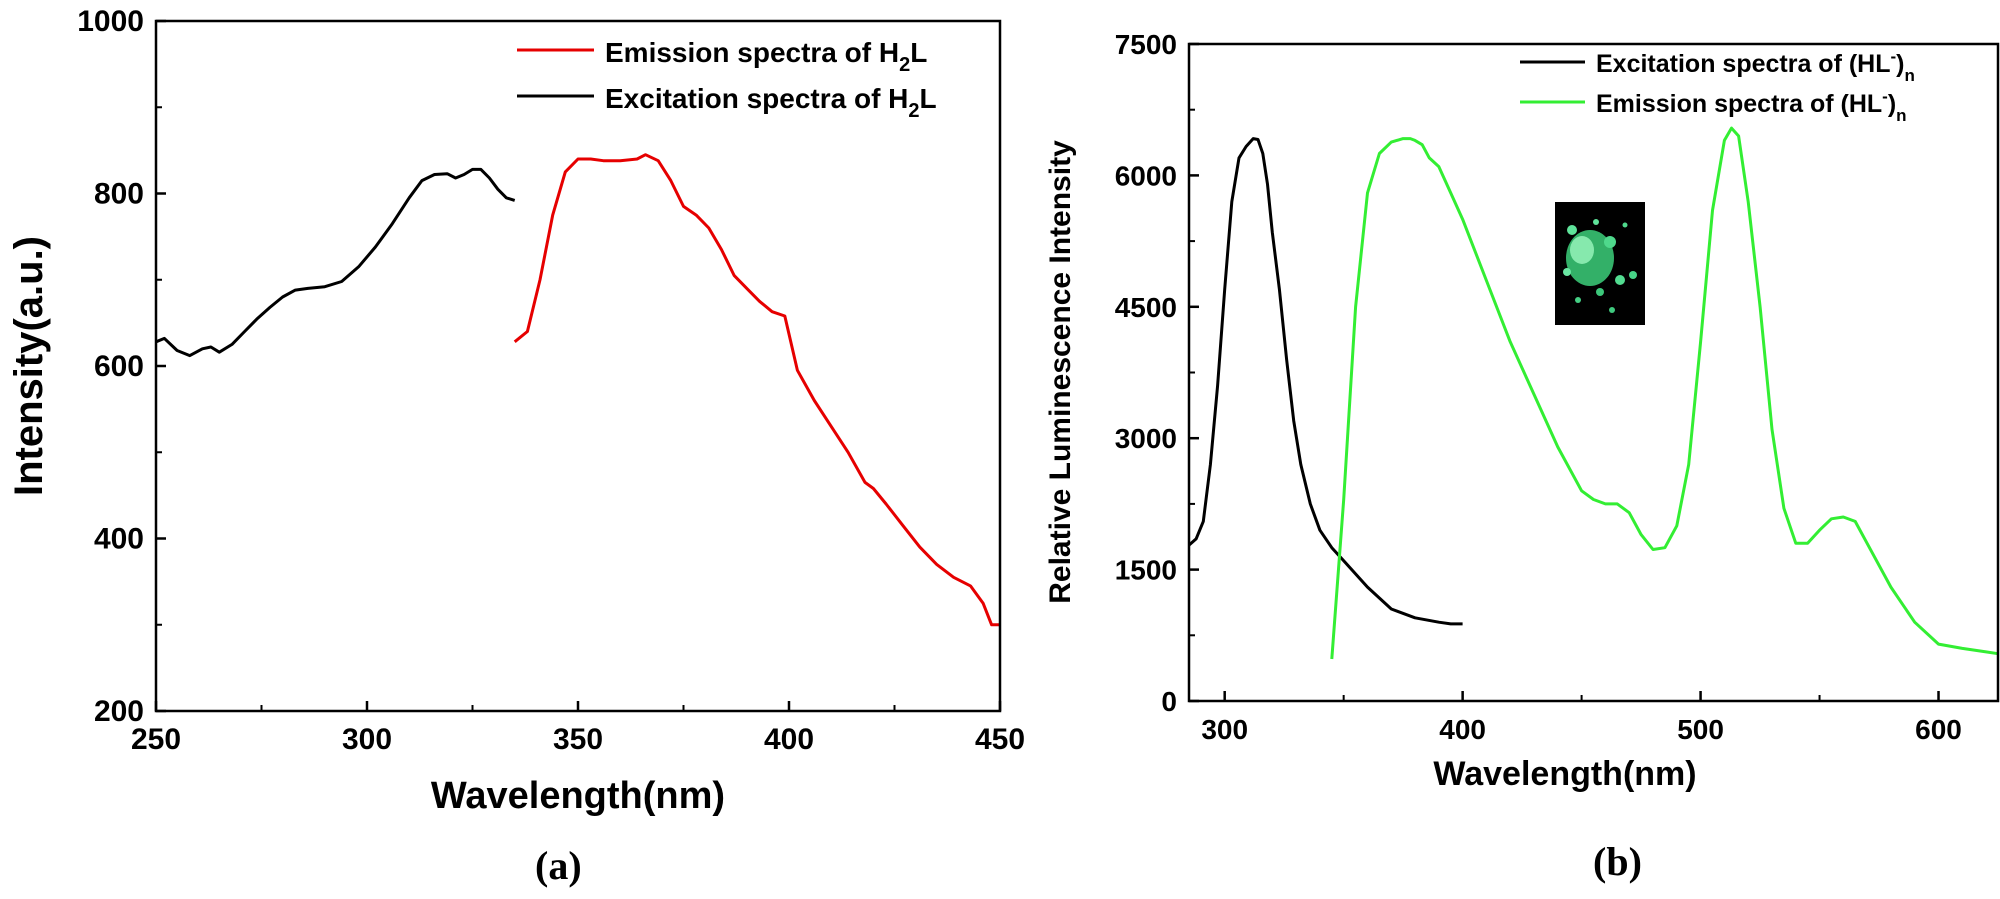  I want to click on legend-b-excitation-label: Excitation spectra of (HL-)n, so click(1755, 66).